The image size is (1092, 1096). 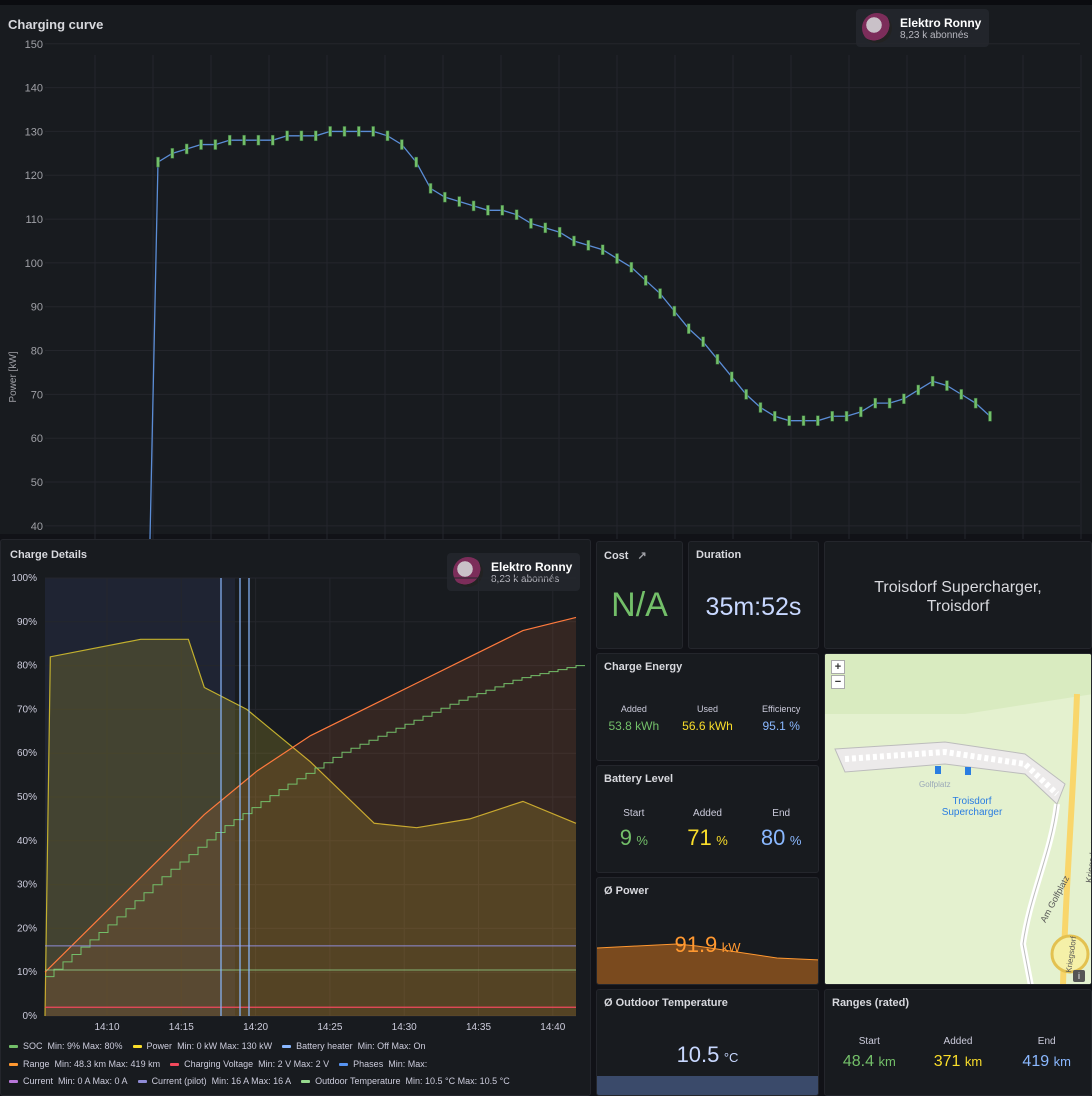 What do you see at coordinates (34, 286) in the screenshot?
I see `charging-curve-y-ticks: 150 140 130 120 110 100 90 80 70 60 50 40` at bounding box center [34, 286].